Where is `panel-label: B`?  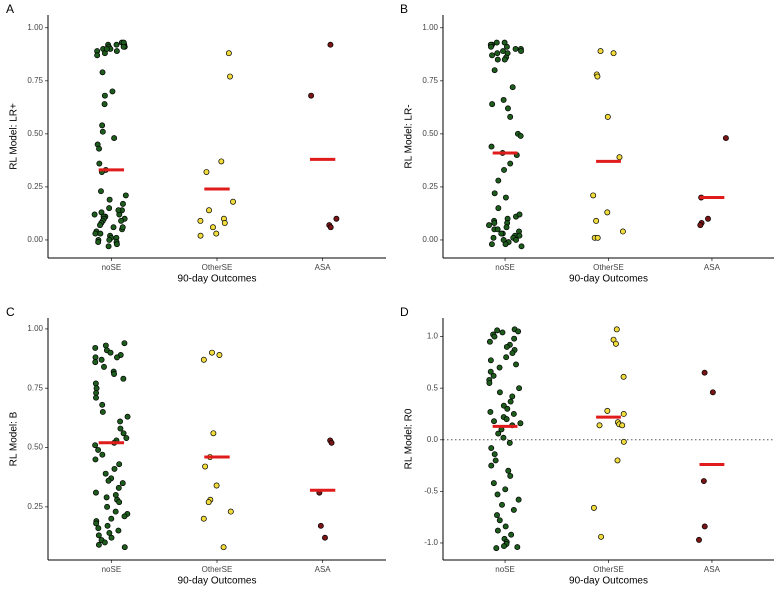
panel-label: B is located at coordinates (404, 9).